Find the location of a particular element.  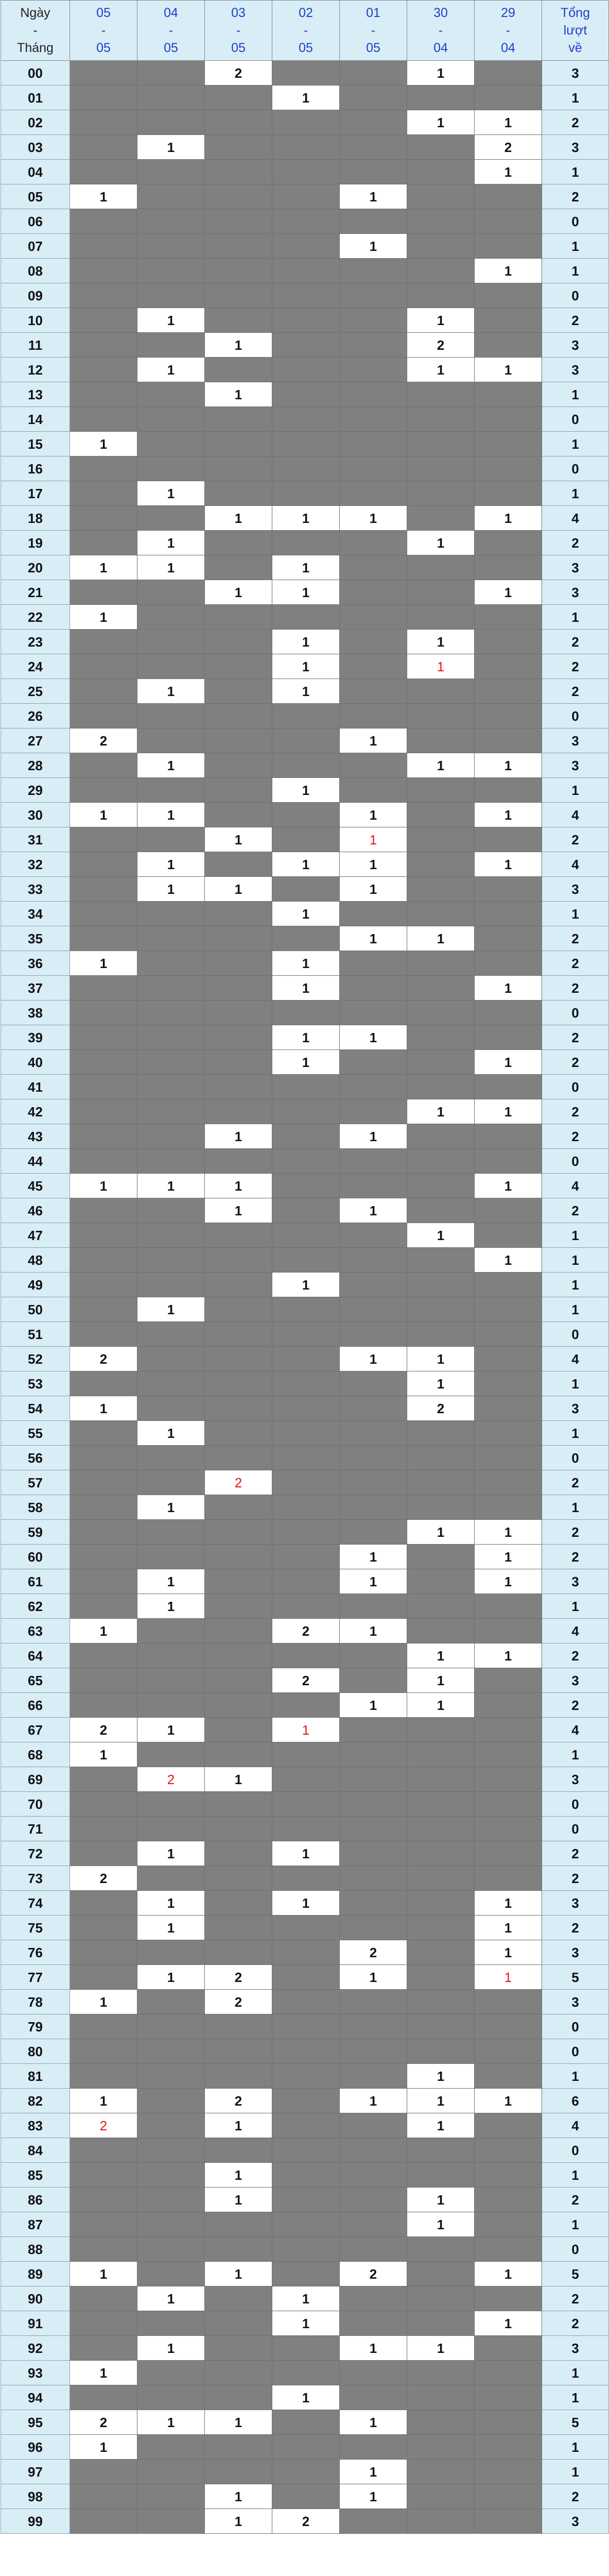

table-row: 46 1 1 2 is located at coordinates (305, 1210).